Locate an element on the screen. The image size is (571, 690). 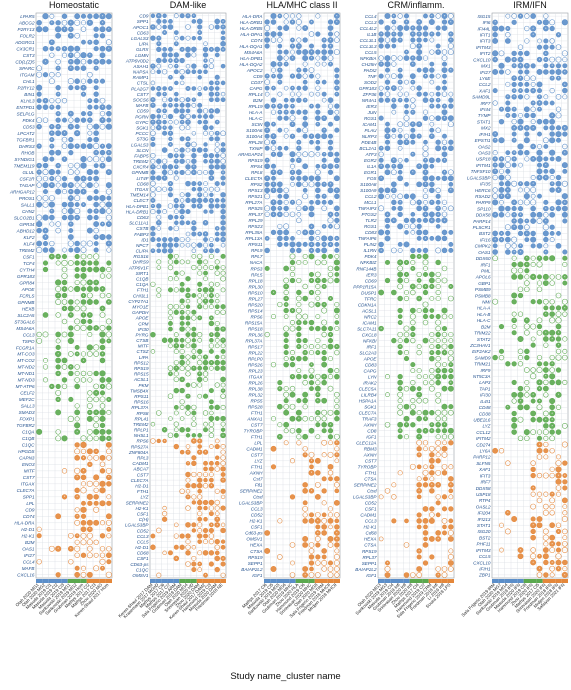
gene-label: SLC7A11 is located at coordinates (367, 328).